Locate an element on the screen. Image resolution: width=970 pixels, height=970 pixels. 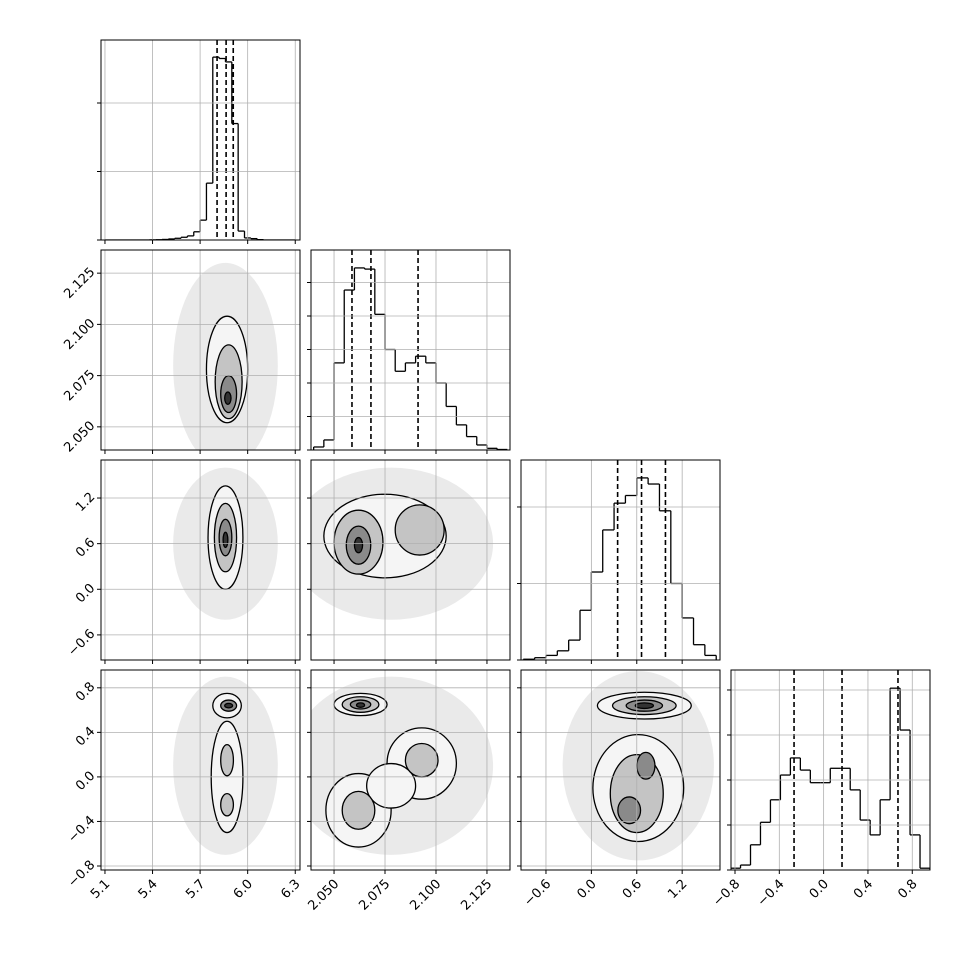
x-tick-label: 6.0 is located at coordinates (243, 889).